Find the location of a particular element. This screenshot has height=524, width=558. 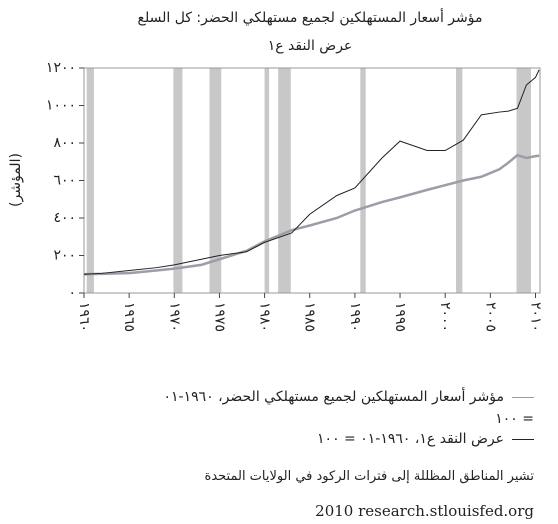

x-tick-label: ١٩٨٥ is located at coordinates (310, 317).